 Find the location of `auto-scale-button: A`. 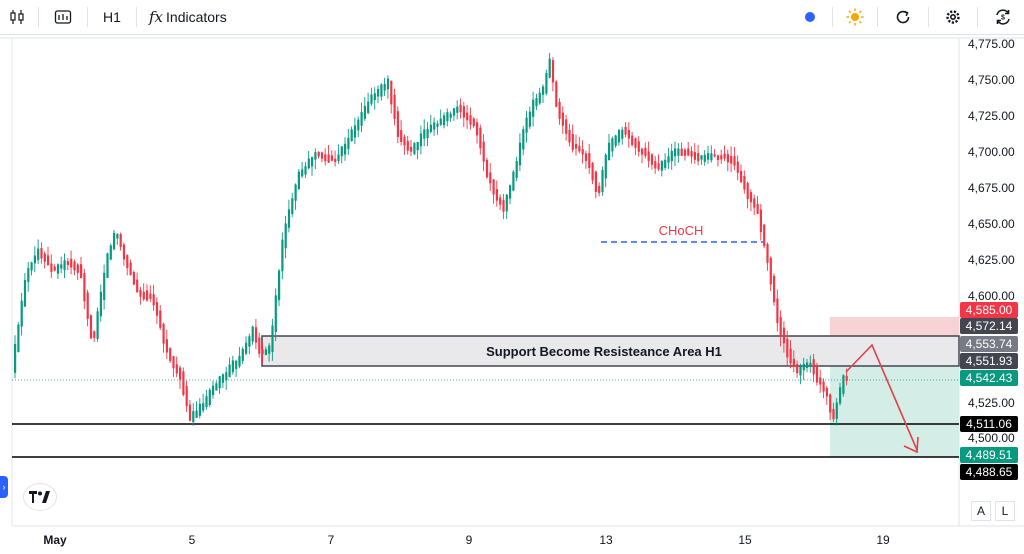

auto-scale-button: A is located at coordinates (981, 511).